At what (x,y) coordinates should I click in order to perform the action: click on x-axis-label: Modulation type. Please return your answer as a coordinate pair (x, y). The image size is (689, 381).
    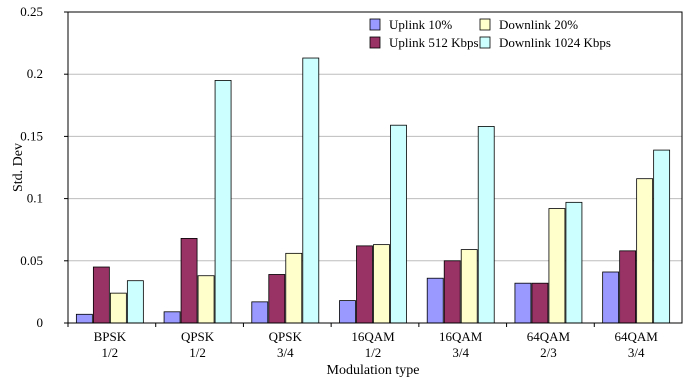
    Looking at the image, I should click on (373, 370).